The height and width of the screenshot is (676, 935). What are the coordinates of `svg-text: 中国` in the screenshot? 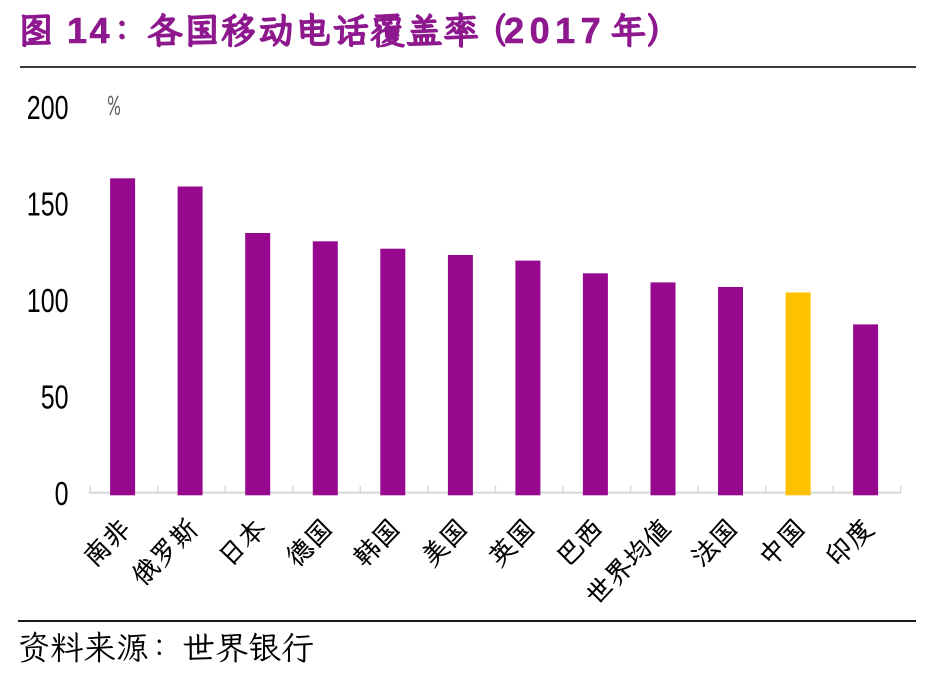 It's located at (782, 542).